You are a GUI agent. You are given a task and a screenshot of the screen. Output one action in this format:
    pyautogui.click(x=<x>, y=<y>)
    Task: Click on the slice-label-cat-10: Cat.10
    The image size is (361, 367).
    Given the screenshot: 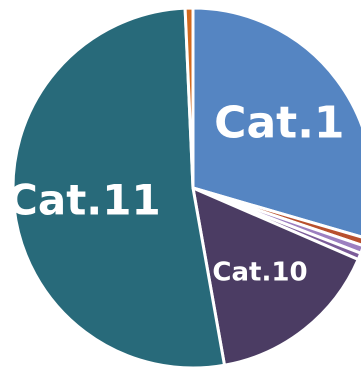 What is the action you would take?
    pyautogui.click(x=259, y=273)
    